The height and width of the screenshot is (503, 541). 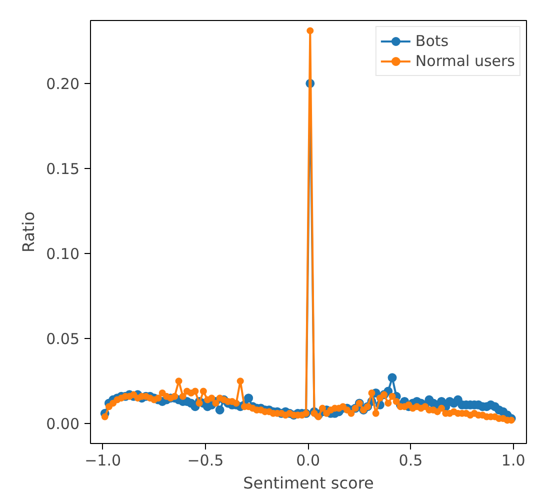 I want to click on y-tick-label: 0.05, so click(x=63, y=339).